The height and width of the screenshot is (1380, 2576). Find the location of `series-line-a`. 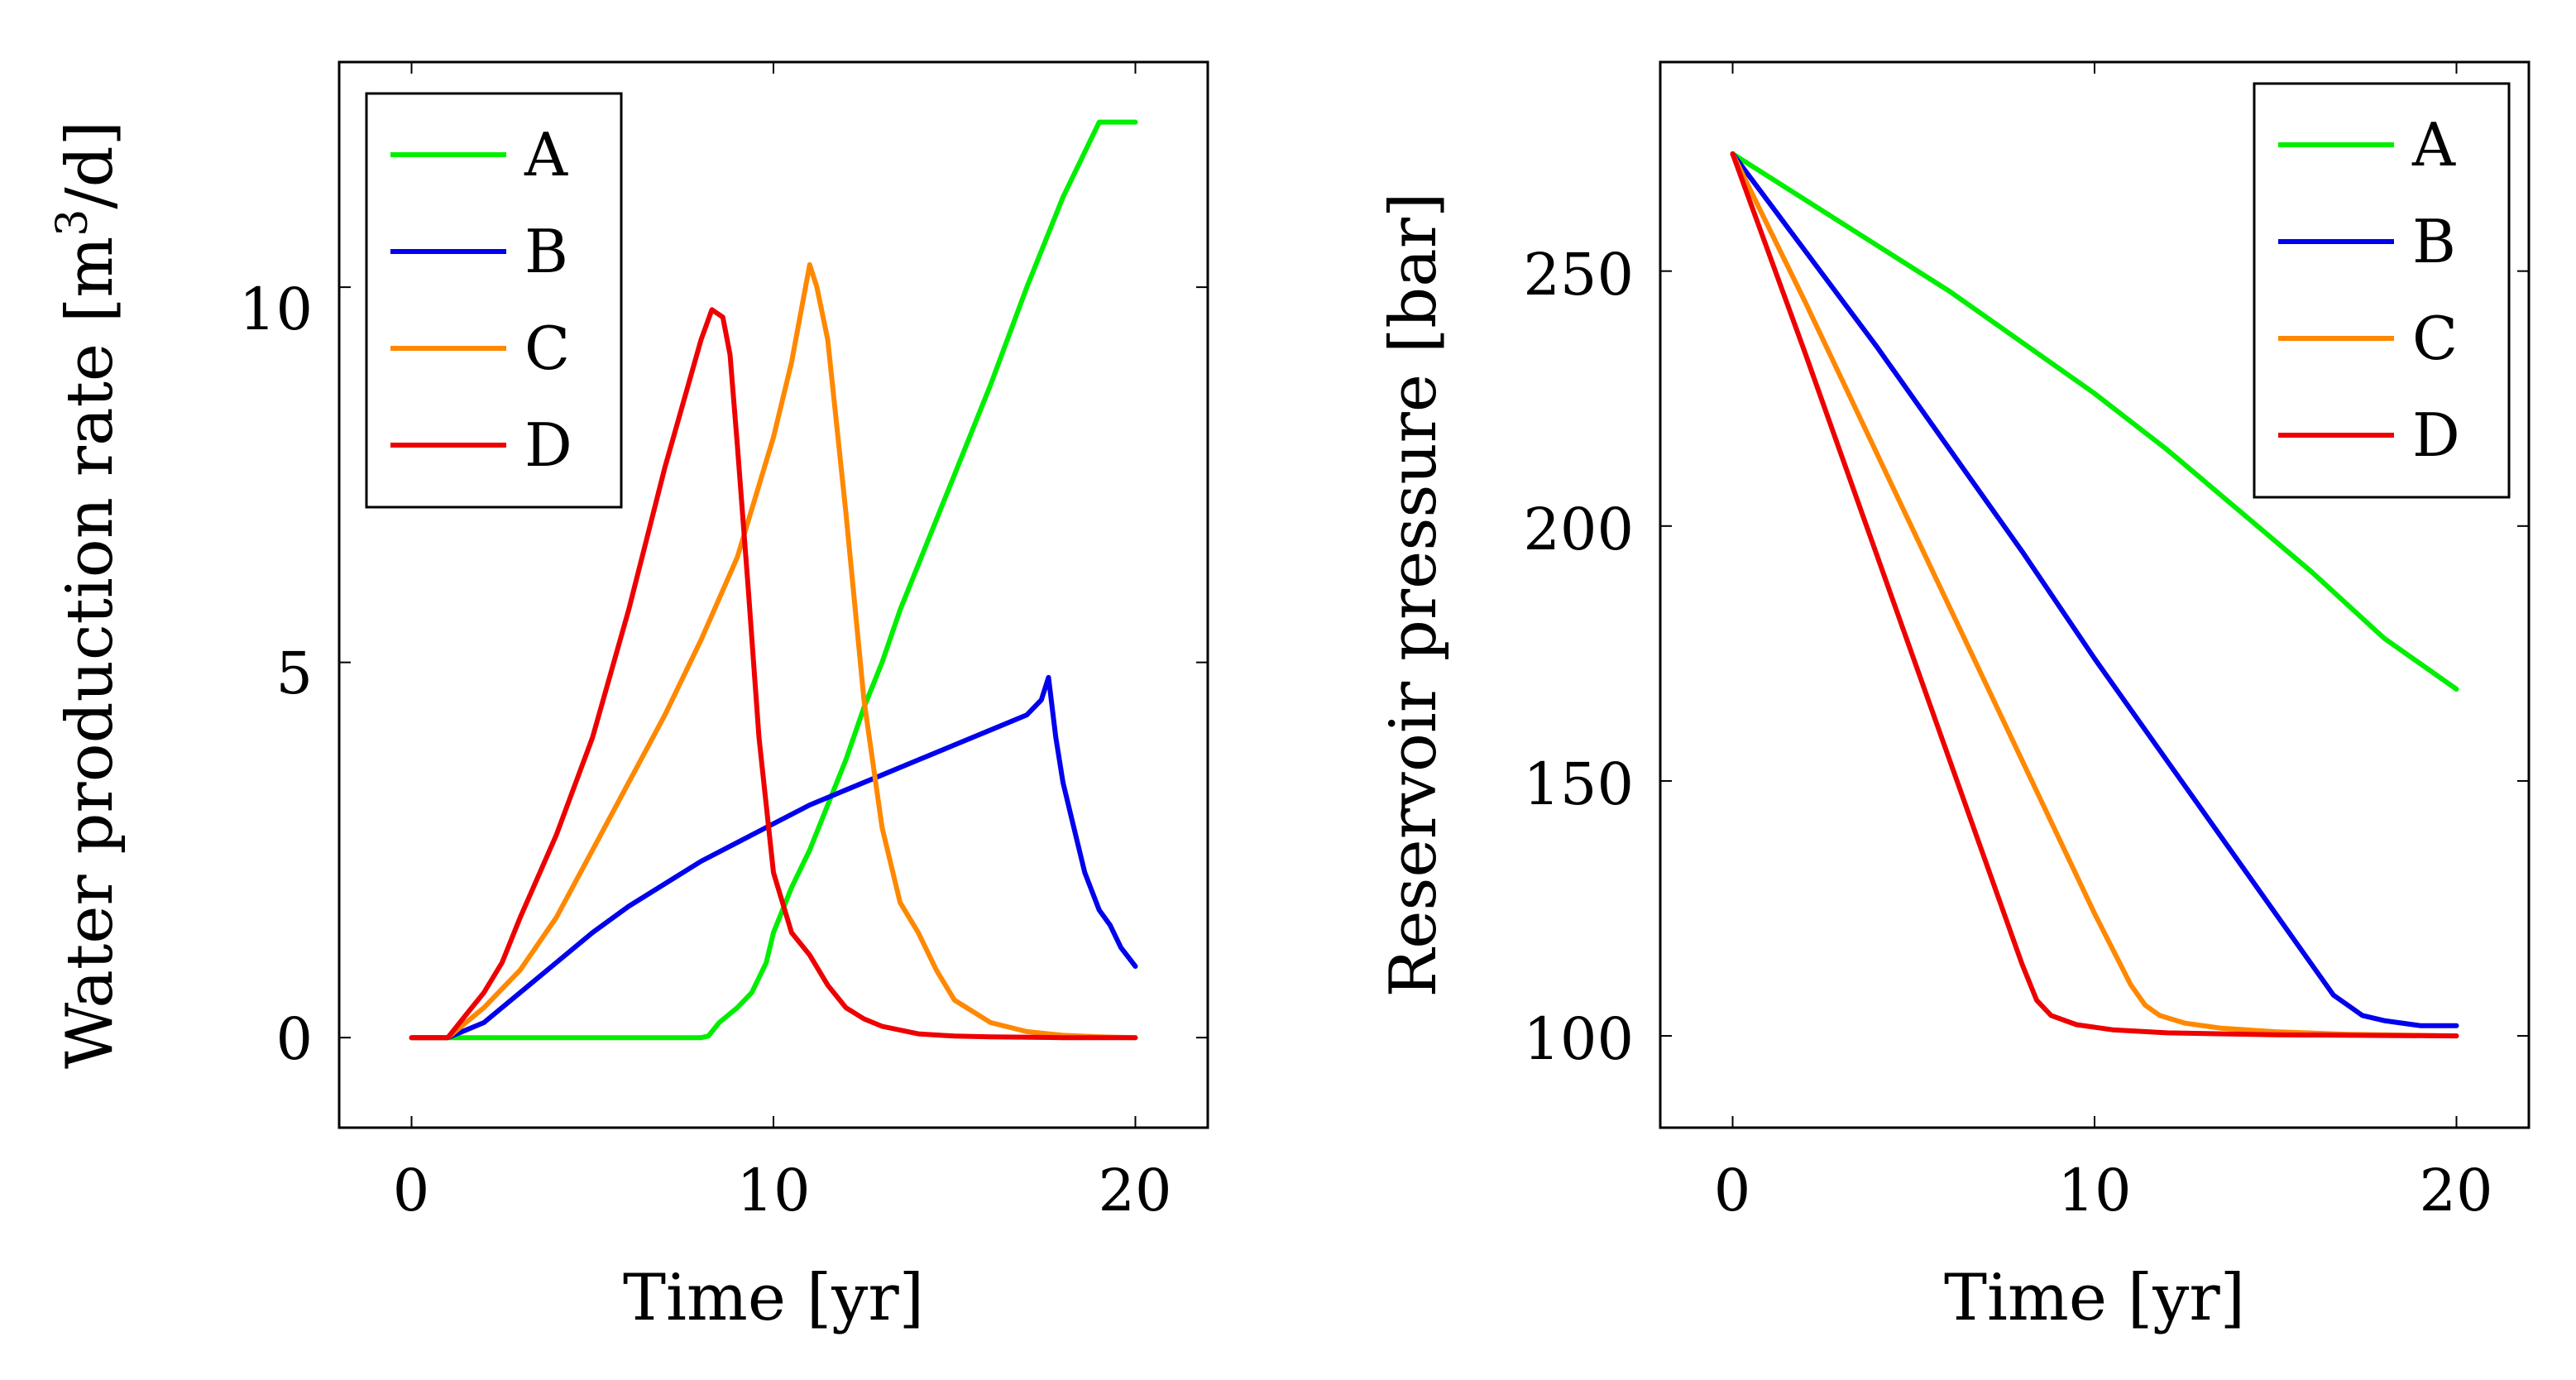

series-line-a is located at coordinates (2094, 421).